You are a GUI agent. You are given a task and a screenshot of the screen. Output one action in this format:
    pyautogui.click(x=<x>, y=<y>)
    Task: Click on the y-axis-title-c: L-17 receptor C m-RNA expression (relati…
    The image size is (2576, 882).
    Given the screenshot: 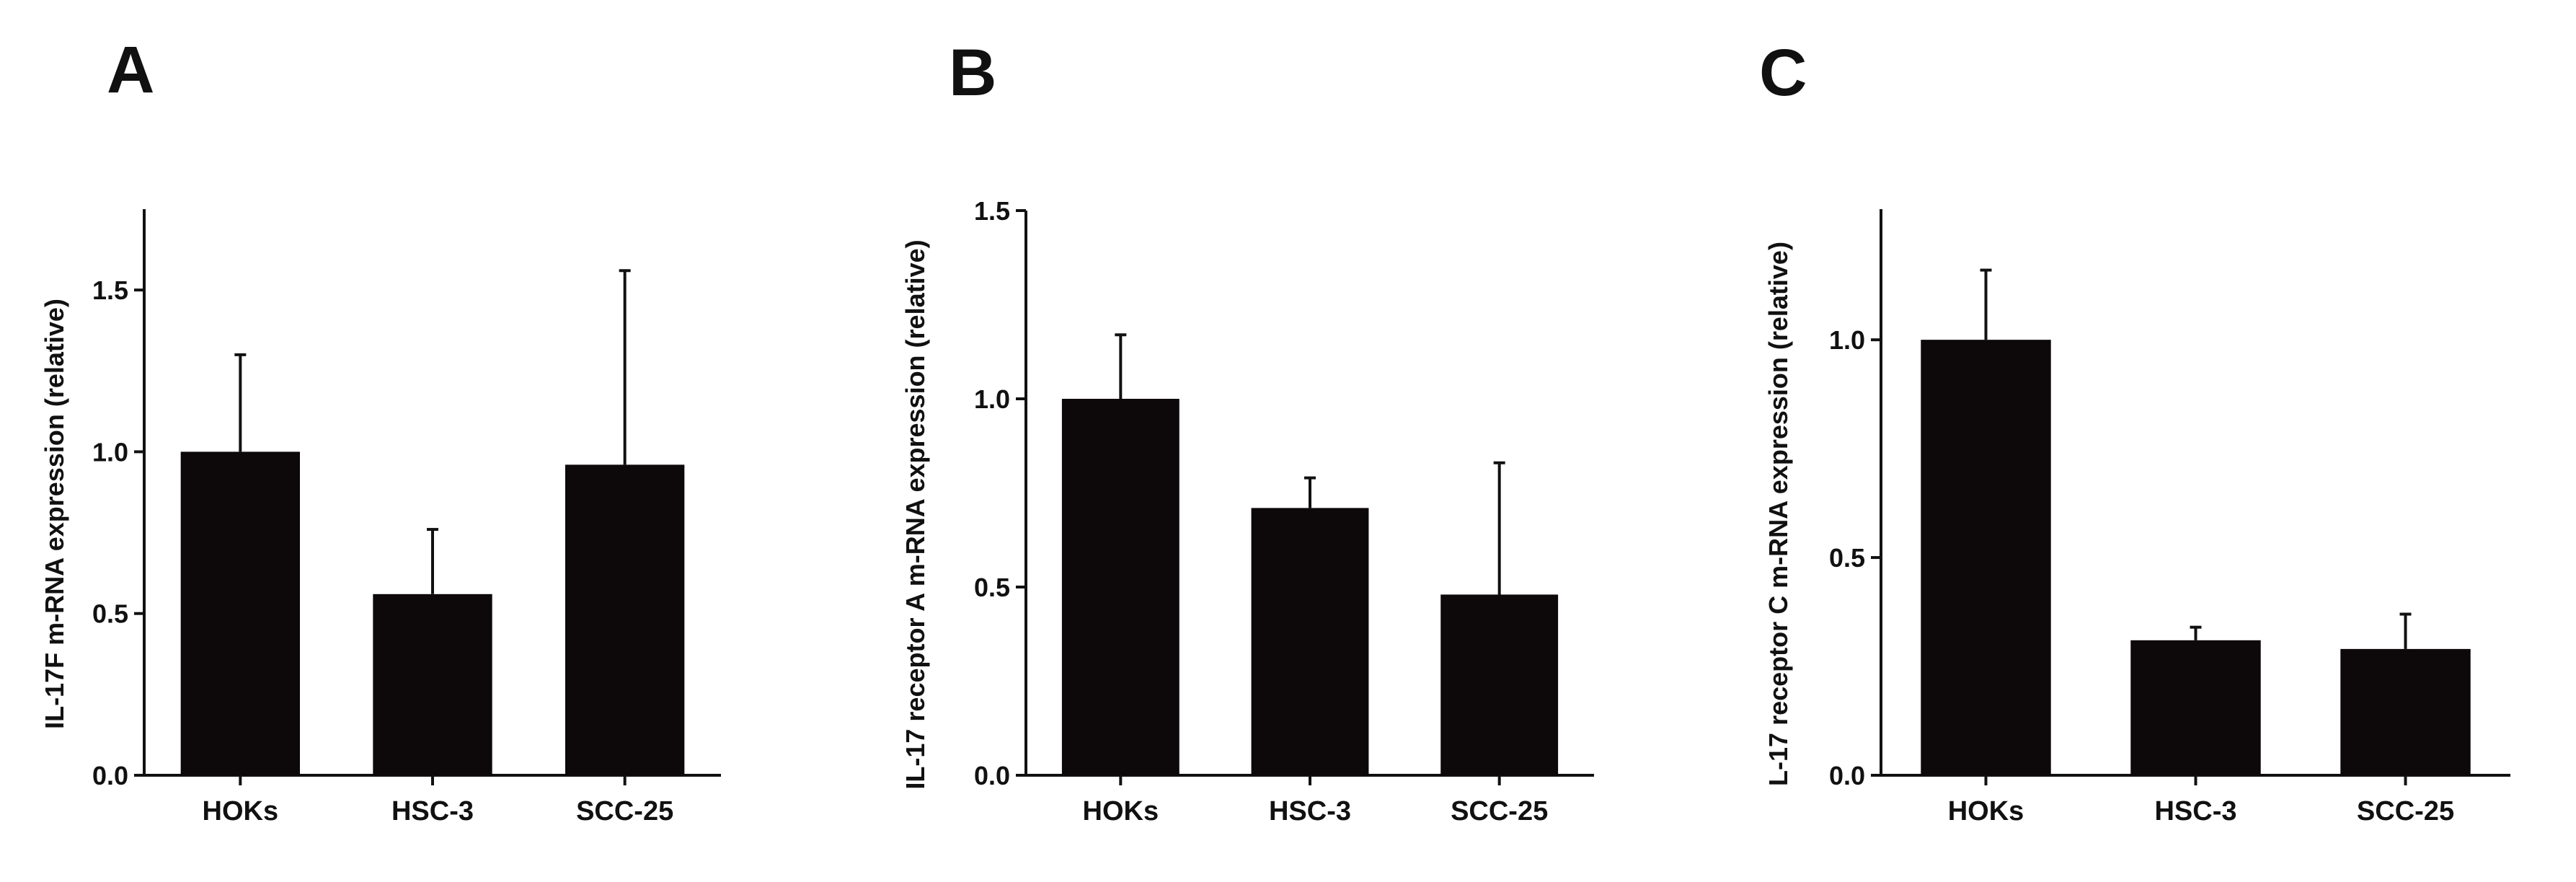 What is the action you would take?
    pyautogui.click(x=1778, y=514)
    